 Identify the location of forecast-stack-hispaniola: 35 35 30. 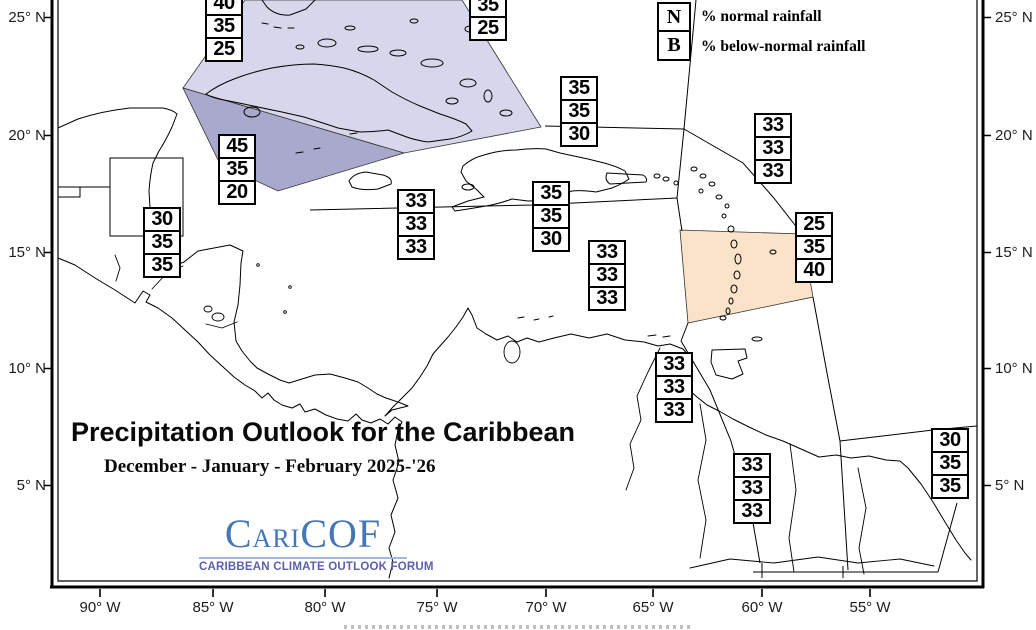
(551, 216).